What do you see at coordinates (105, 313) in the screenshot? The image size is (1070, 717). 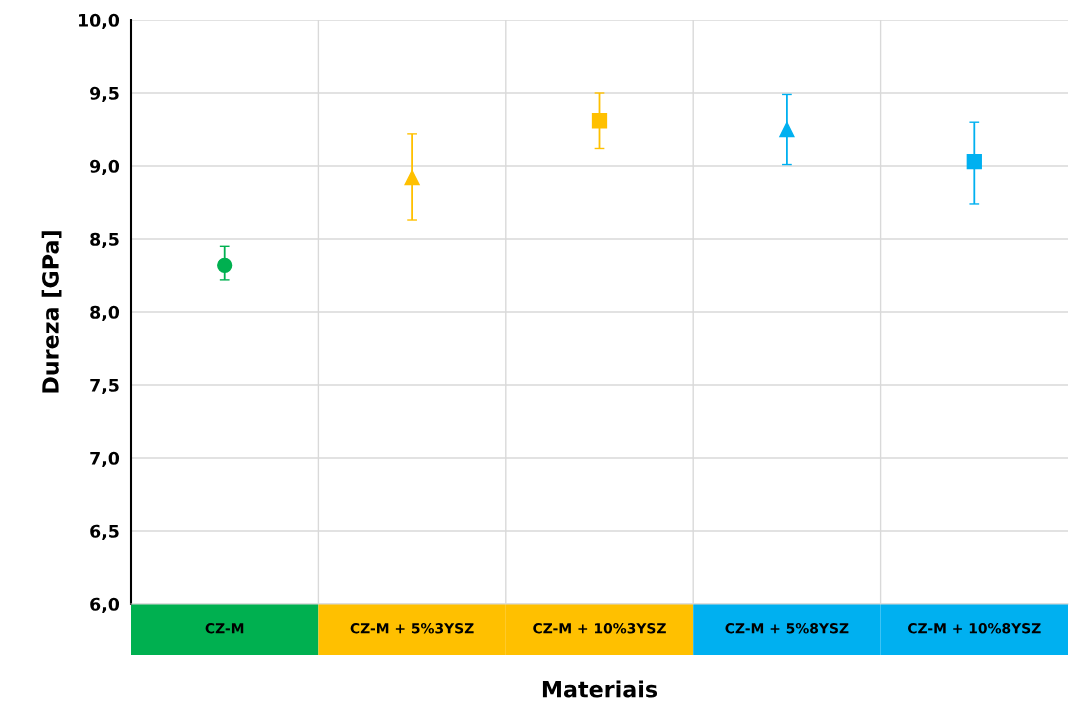 I see `y-tick-label: 8,0` at bounding box center [105, 313].